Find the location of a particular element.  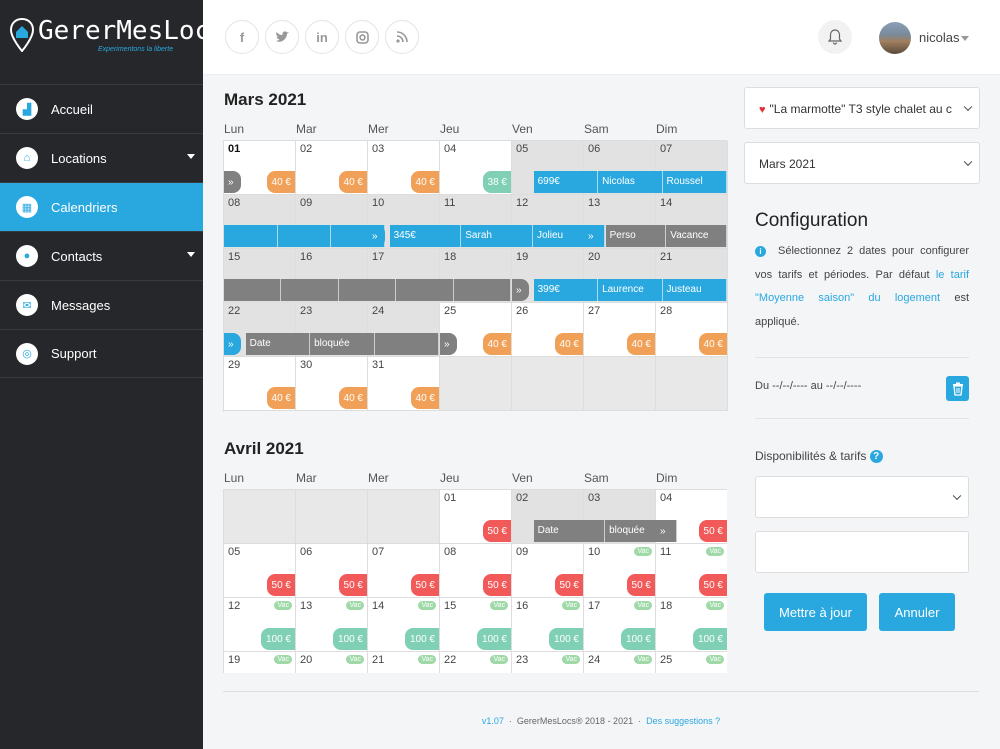

suggestions-link: Des suggestions ? is located at coordinates (683, 721).